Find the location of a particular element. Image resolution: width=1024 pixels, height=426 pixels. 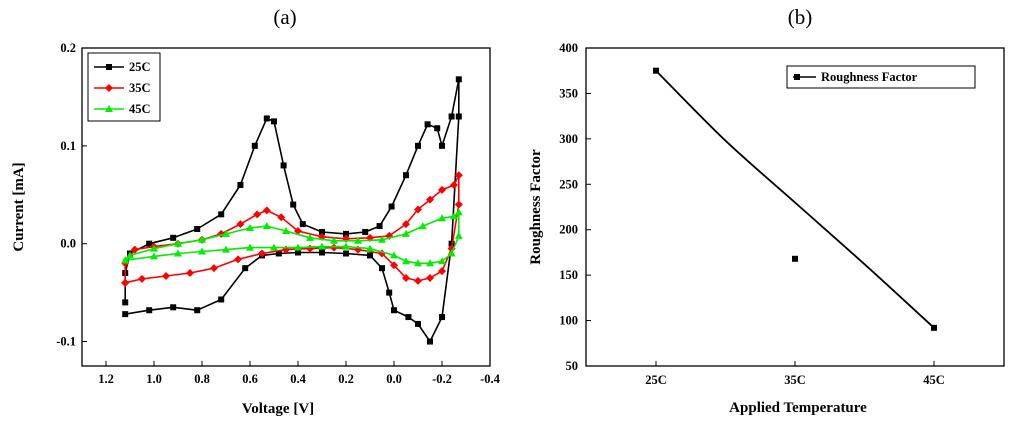

panel-b-label: (b) is located at coordinates (800, 17).